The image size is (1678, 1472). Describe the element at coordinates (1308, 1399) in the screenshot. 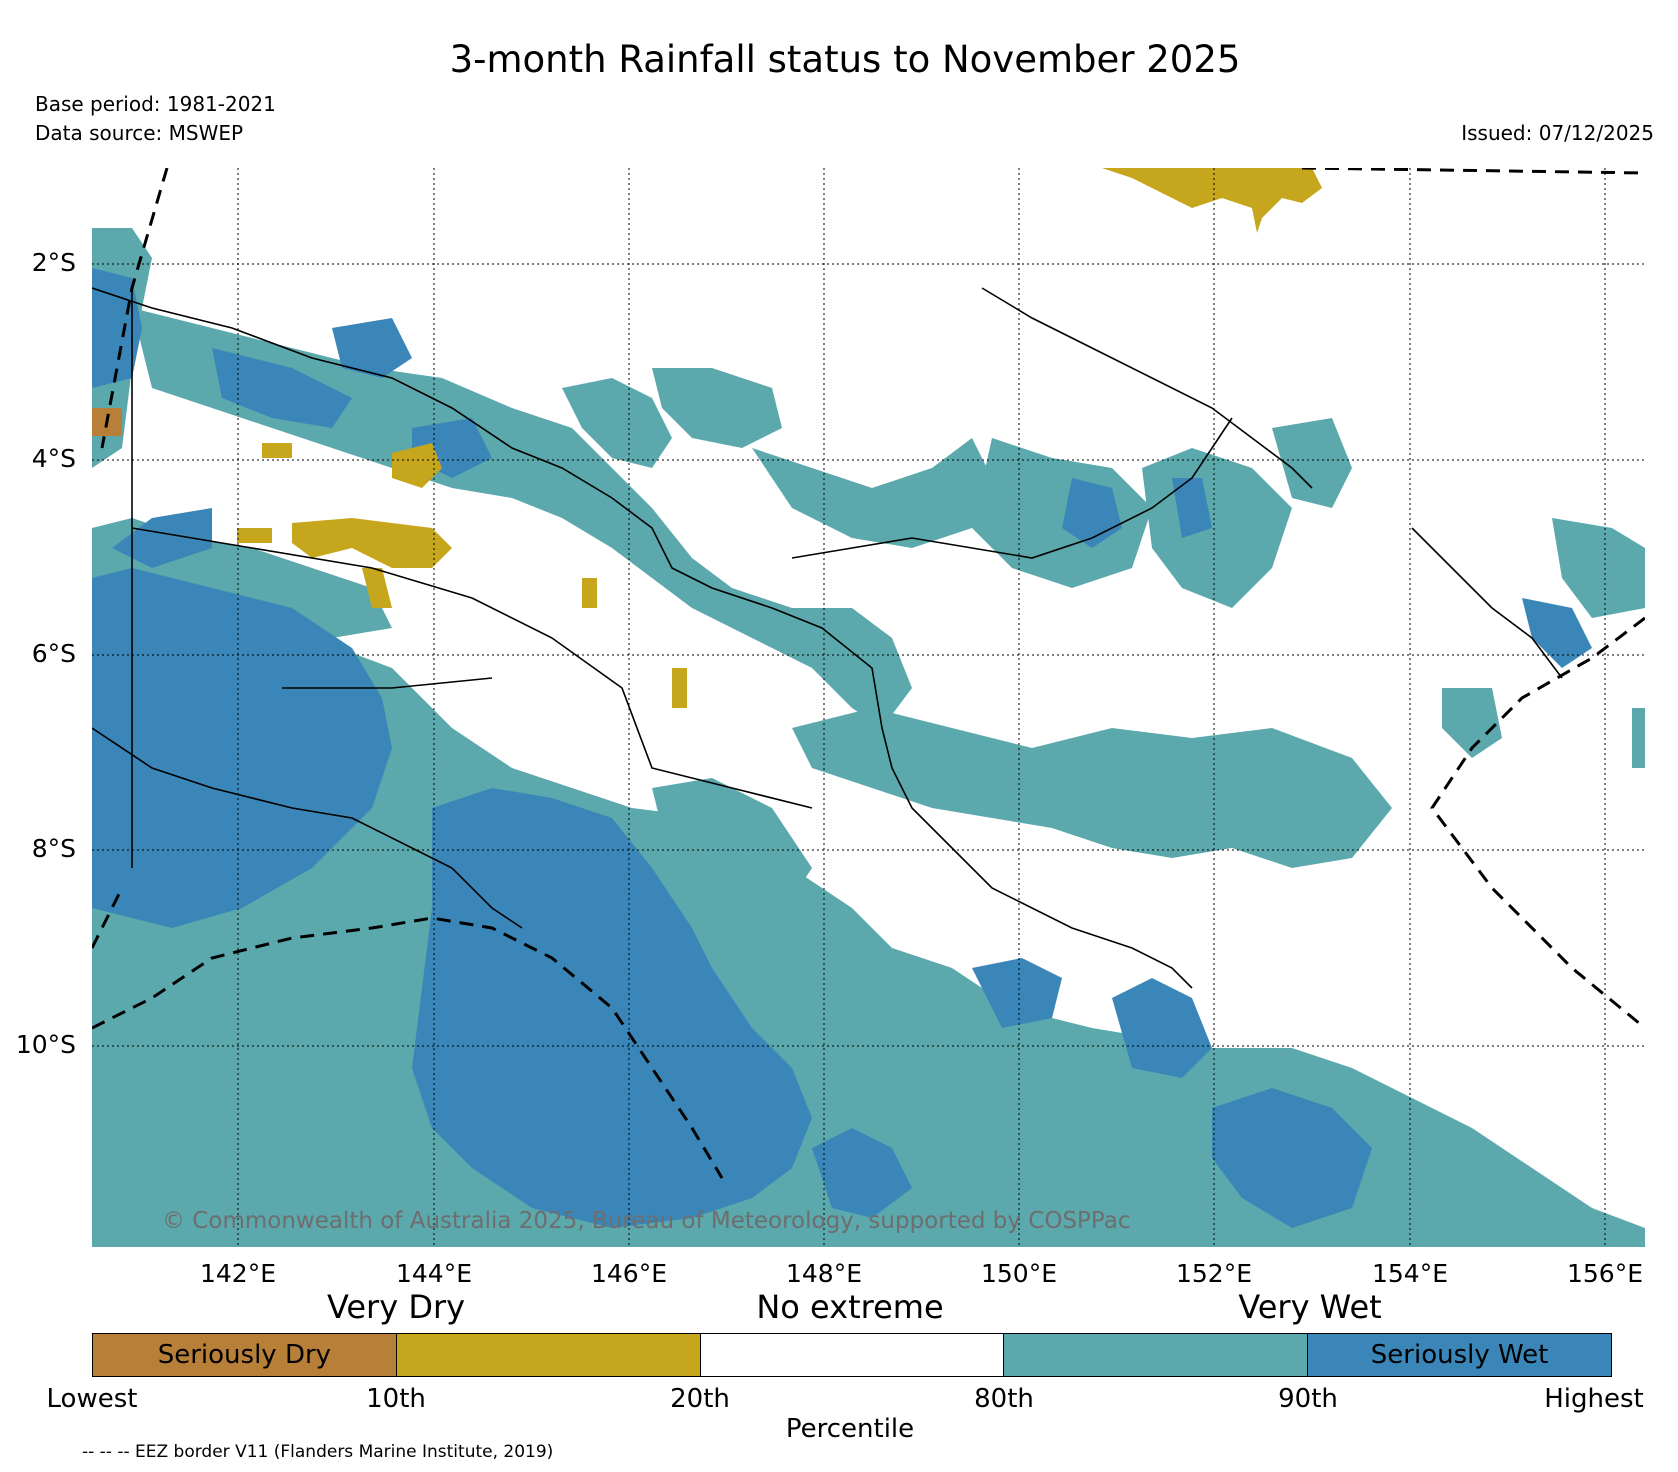

I see `pct-label-90th: 90th` at that location.